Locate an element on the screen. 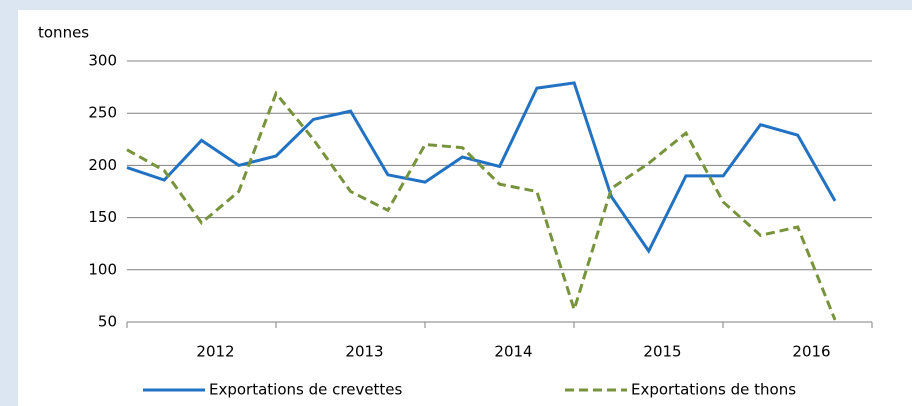  y-axis-label: tonnes is located at coordinates (63, 33).